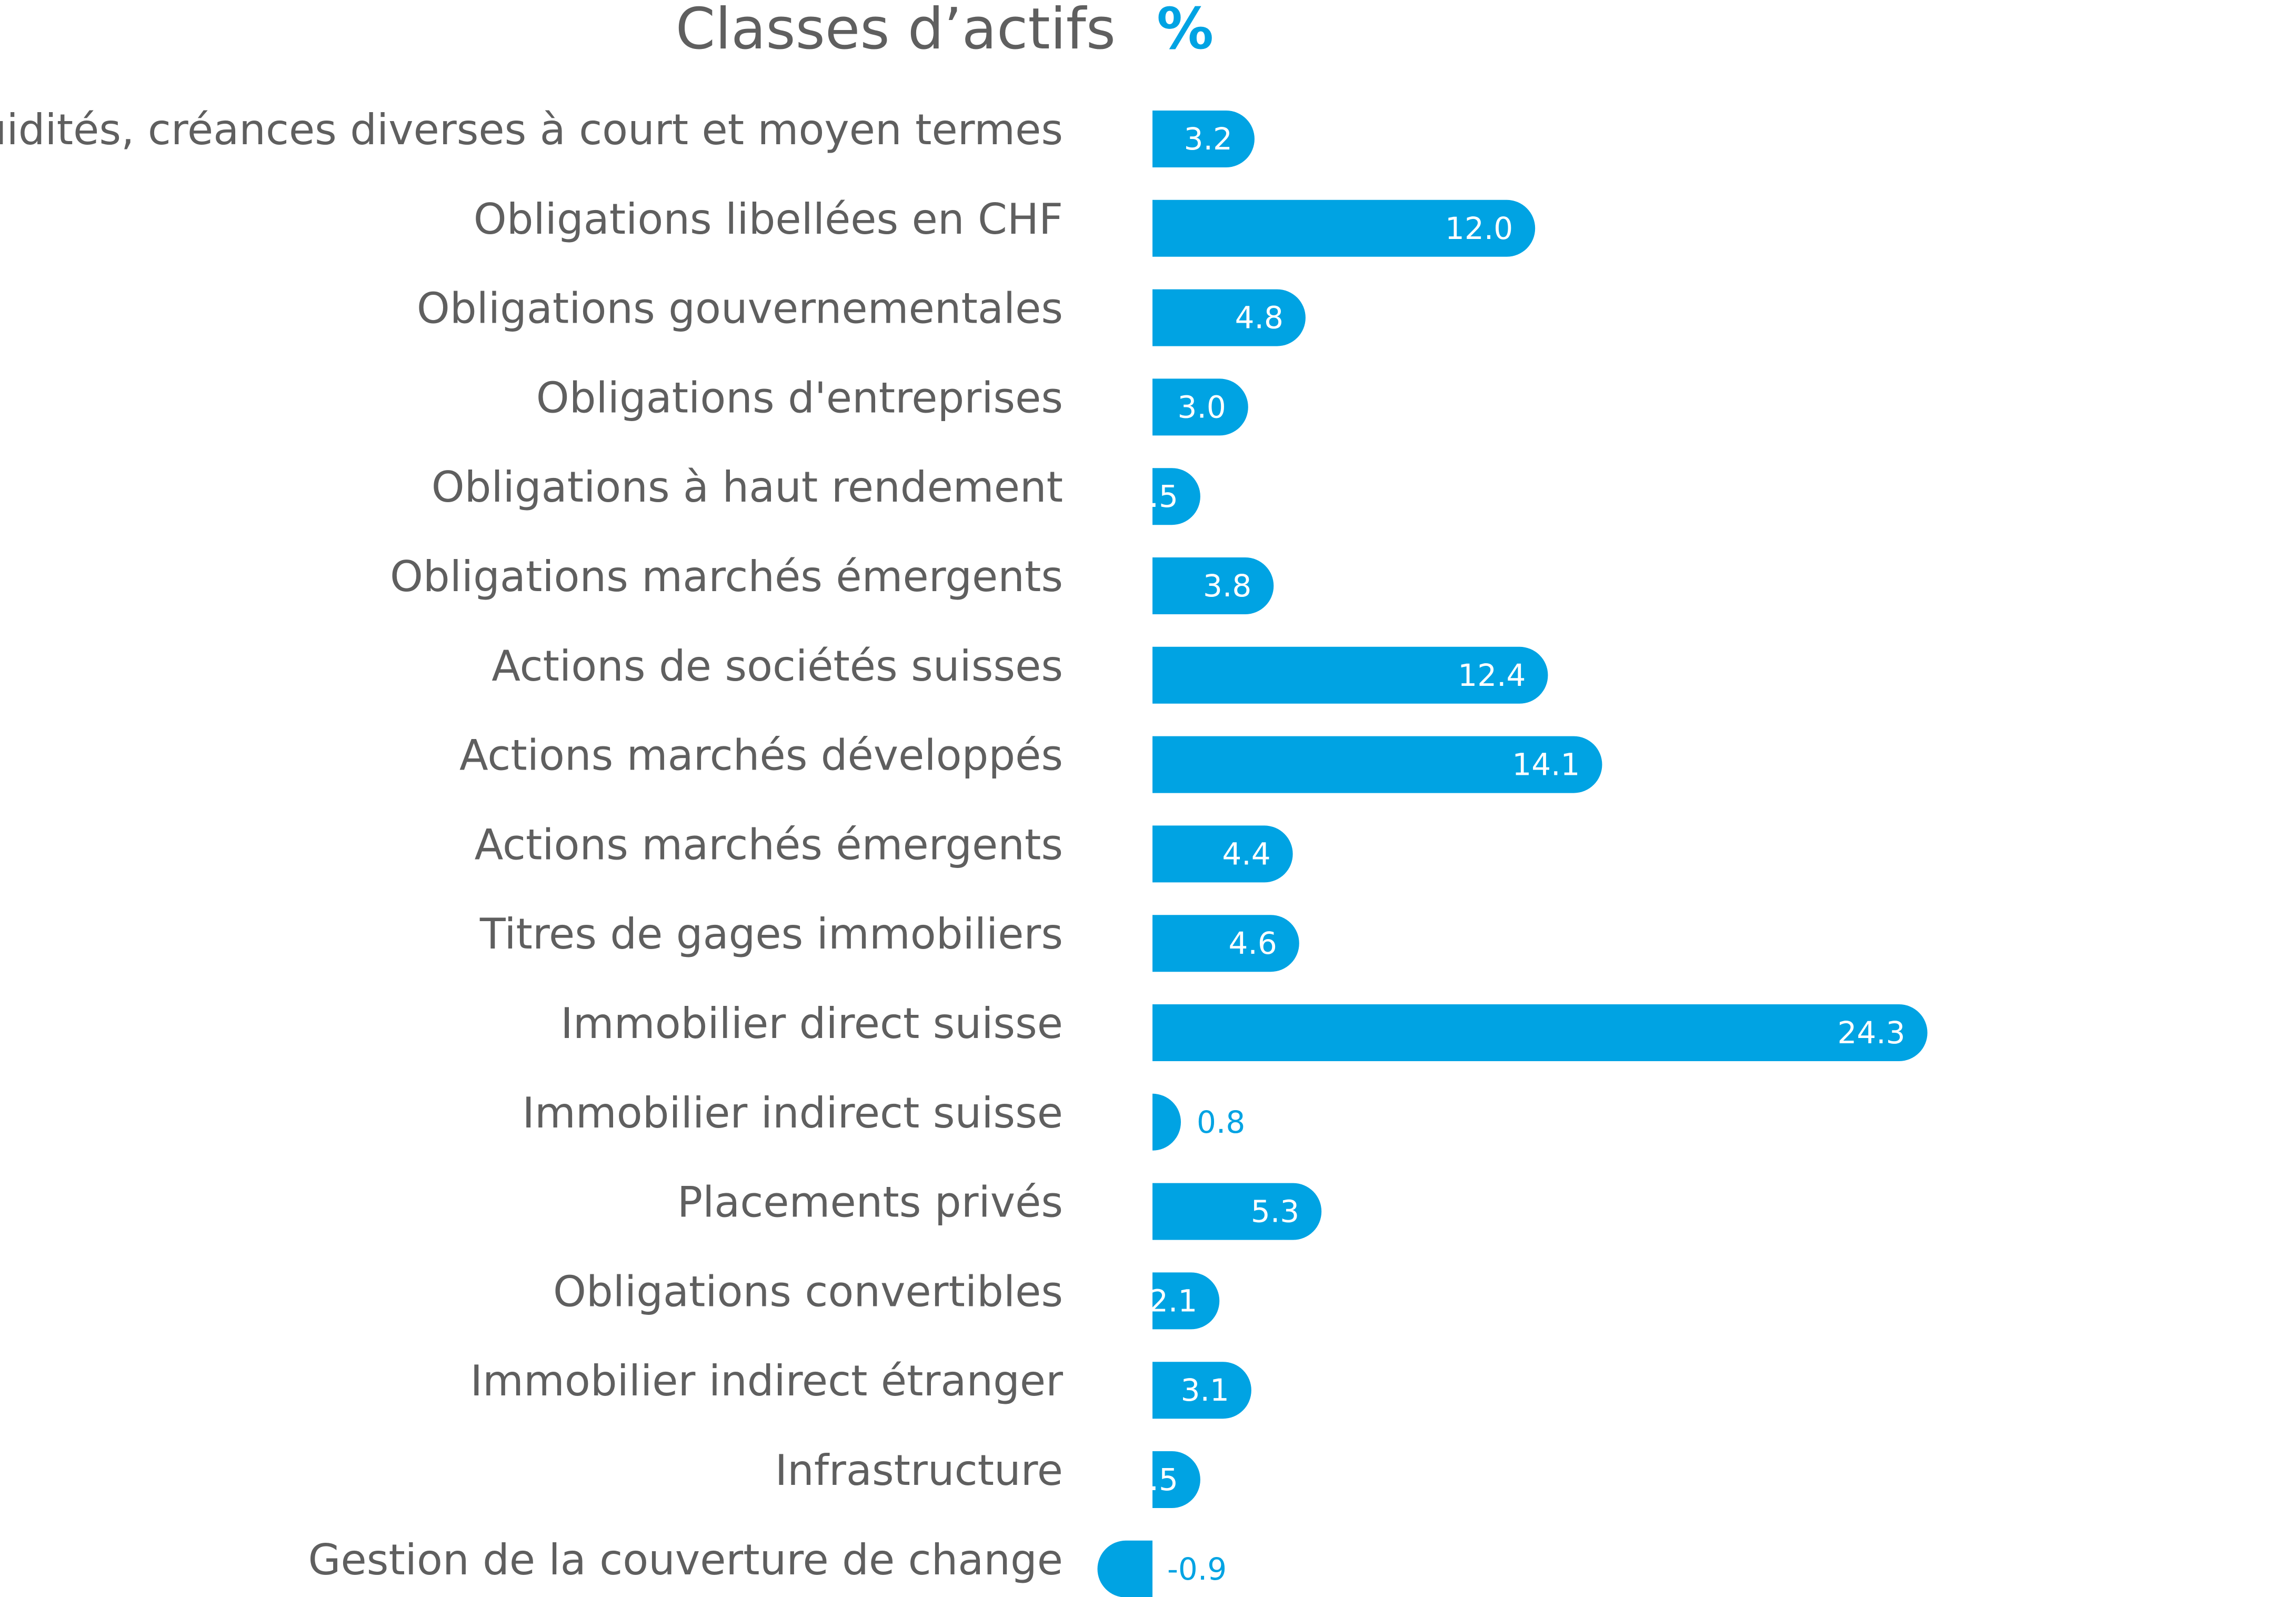 This screenshot has height=1597, width=2296. I want to click on value-label: 5.3, so click(1275, 1212).